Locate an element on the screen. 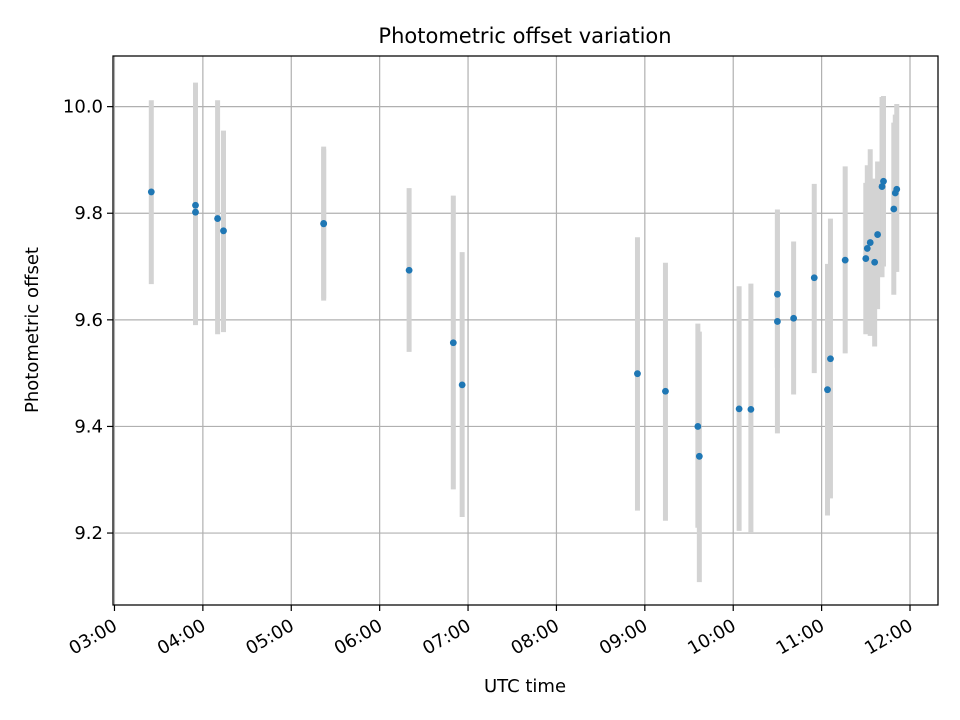 This screenshot has height=720, width=960. y-tick-label: 9.8 is located at coordinates (88, 213).